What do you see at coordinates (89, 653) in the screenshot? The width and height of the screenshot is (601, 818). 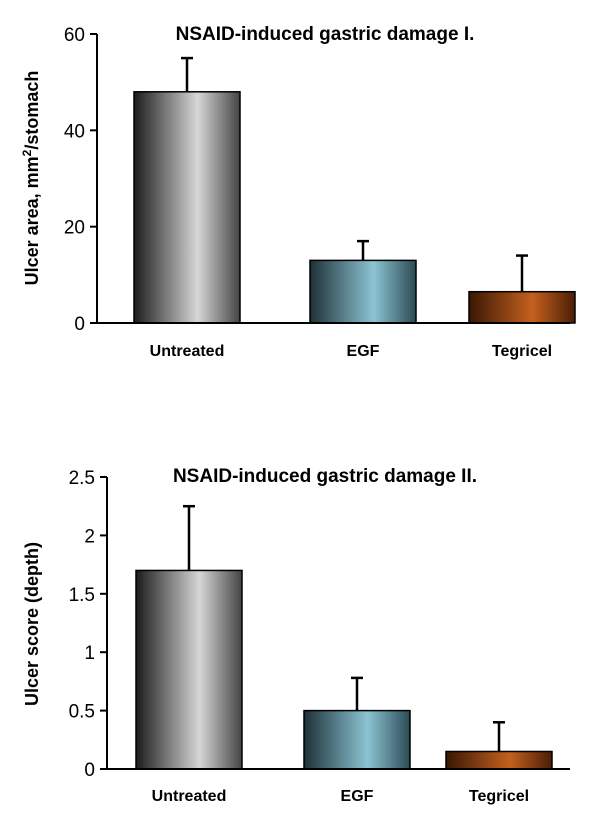 I see `chart-2-y-tick-label: 1` at bounding box center [89, 653].